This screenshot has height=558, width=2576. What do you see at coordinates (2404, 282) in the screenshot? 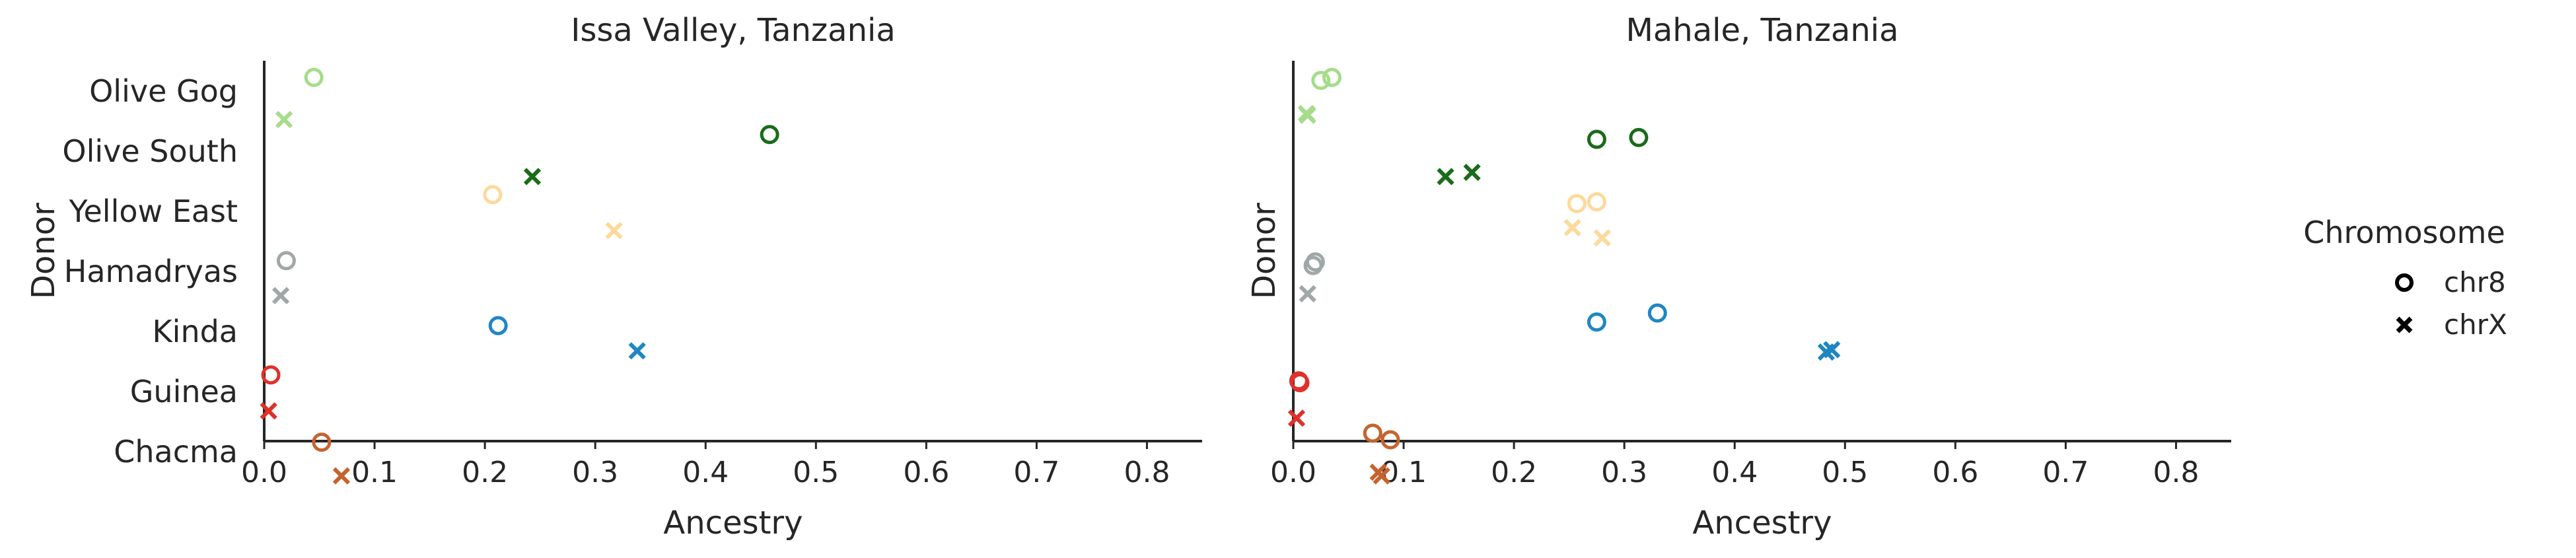
I see `legend-marker-chr8` at bounding box center [2404, 282].